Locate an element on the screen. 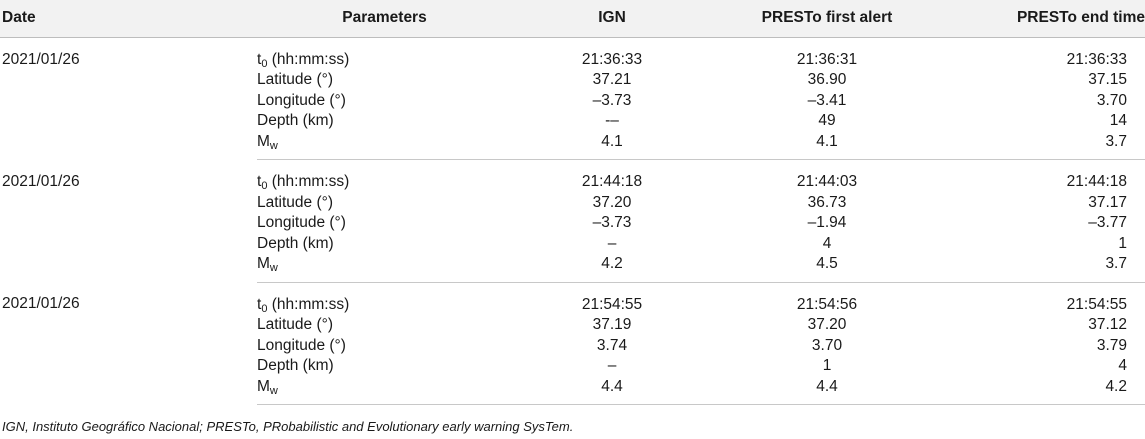 This screenshot has width=1145, height=439. cell-presto-first: 21:54:56 is located at coordinates (827, 304).